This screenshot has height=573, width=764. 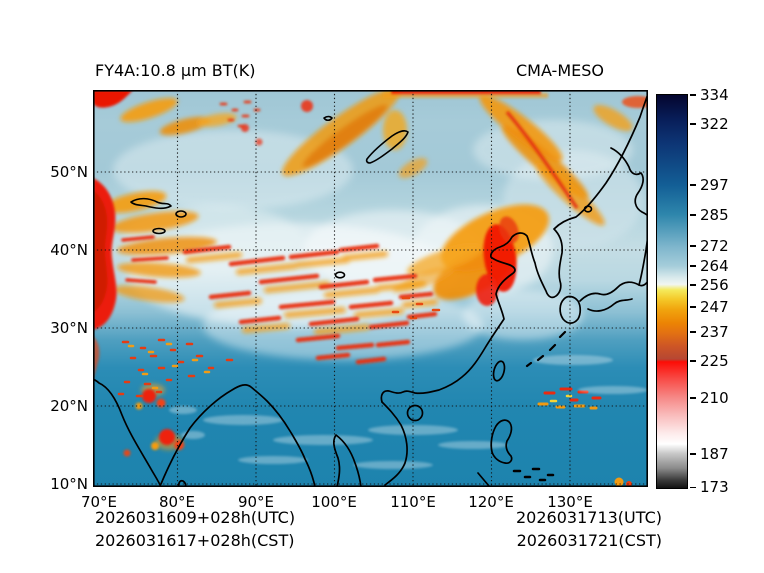 I want to click on y-axis-tick-label: 30°N, so click(x=69, y=328).